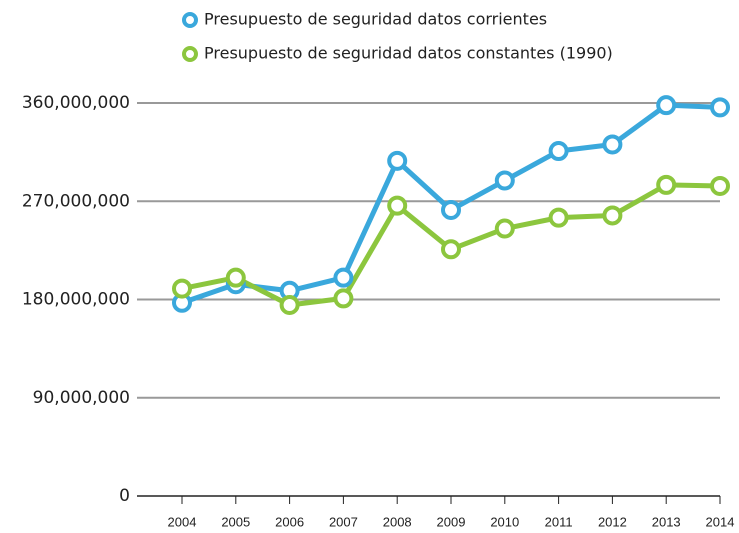 The height and width of the screenshot is (533, 739). Describe the element at coordinates (235, 521) in the screenshot. I see `x-tick-label: 2005` at that location.